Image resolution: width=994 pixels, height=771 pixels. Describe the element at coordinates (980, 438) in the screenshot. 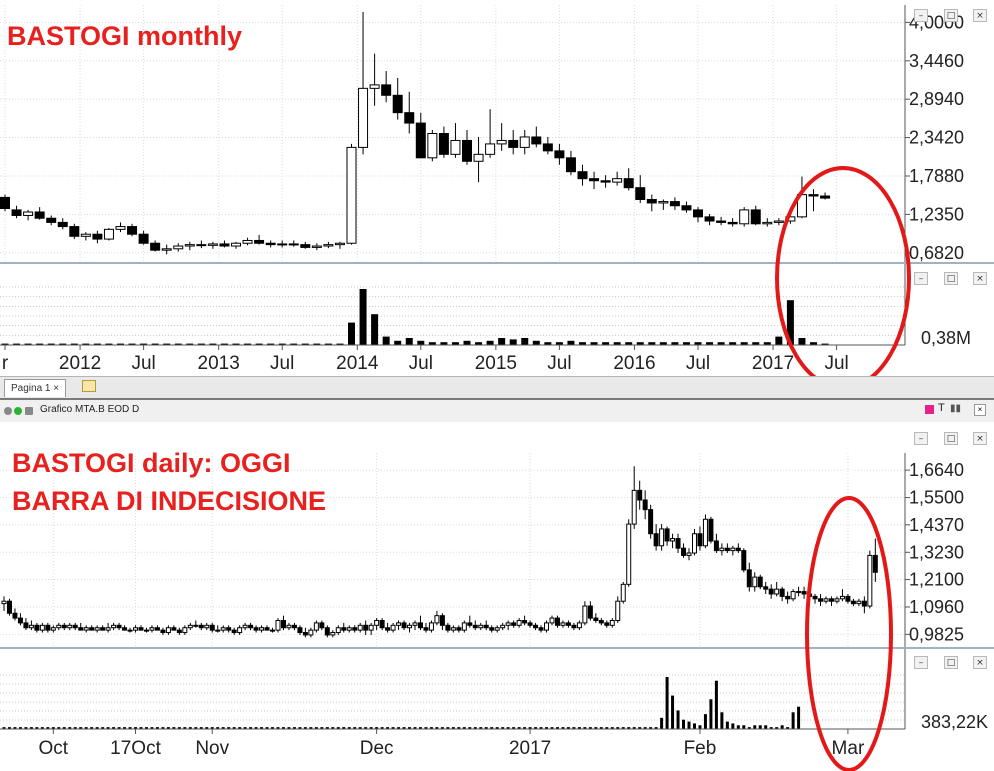

I see `close-daily-pane-button: ×` at that location.